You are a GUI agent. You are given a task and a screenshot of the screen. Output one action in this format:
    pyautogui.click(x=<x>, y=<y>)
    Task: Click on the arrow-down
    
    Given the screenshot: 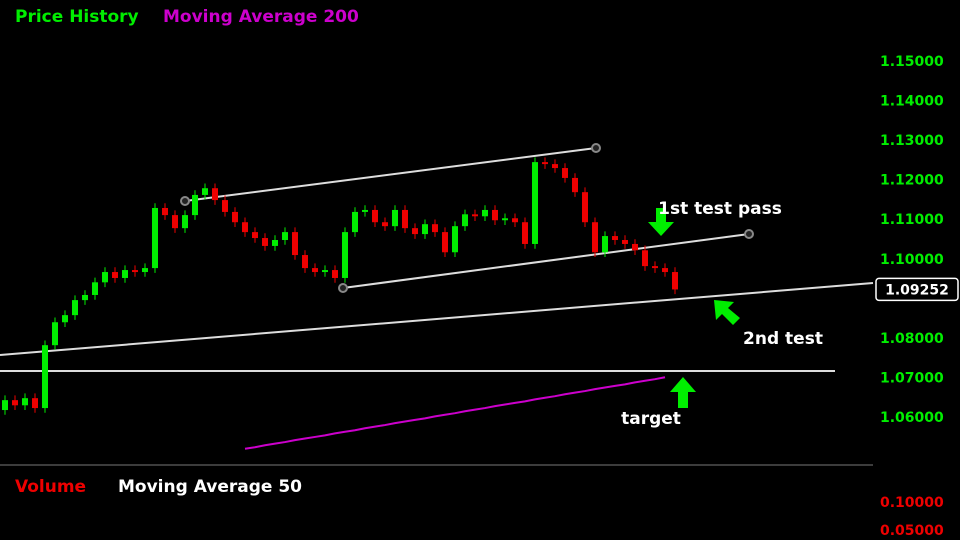 What is the action you would take?
    pyautogui.click(x=661, y=222)
    